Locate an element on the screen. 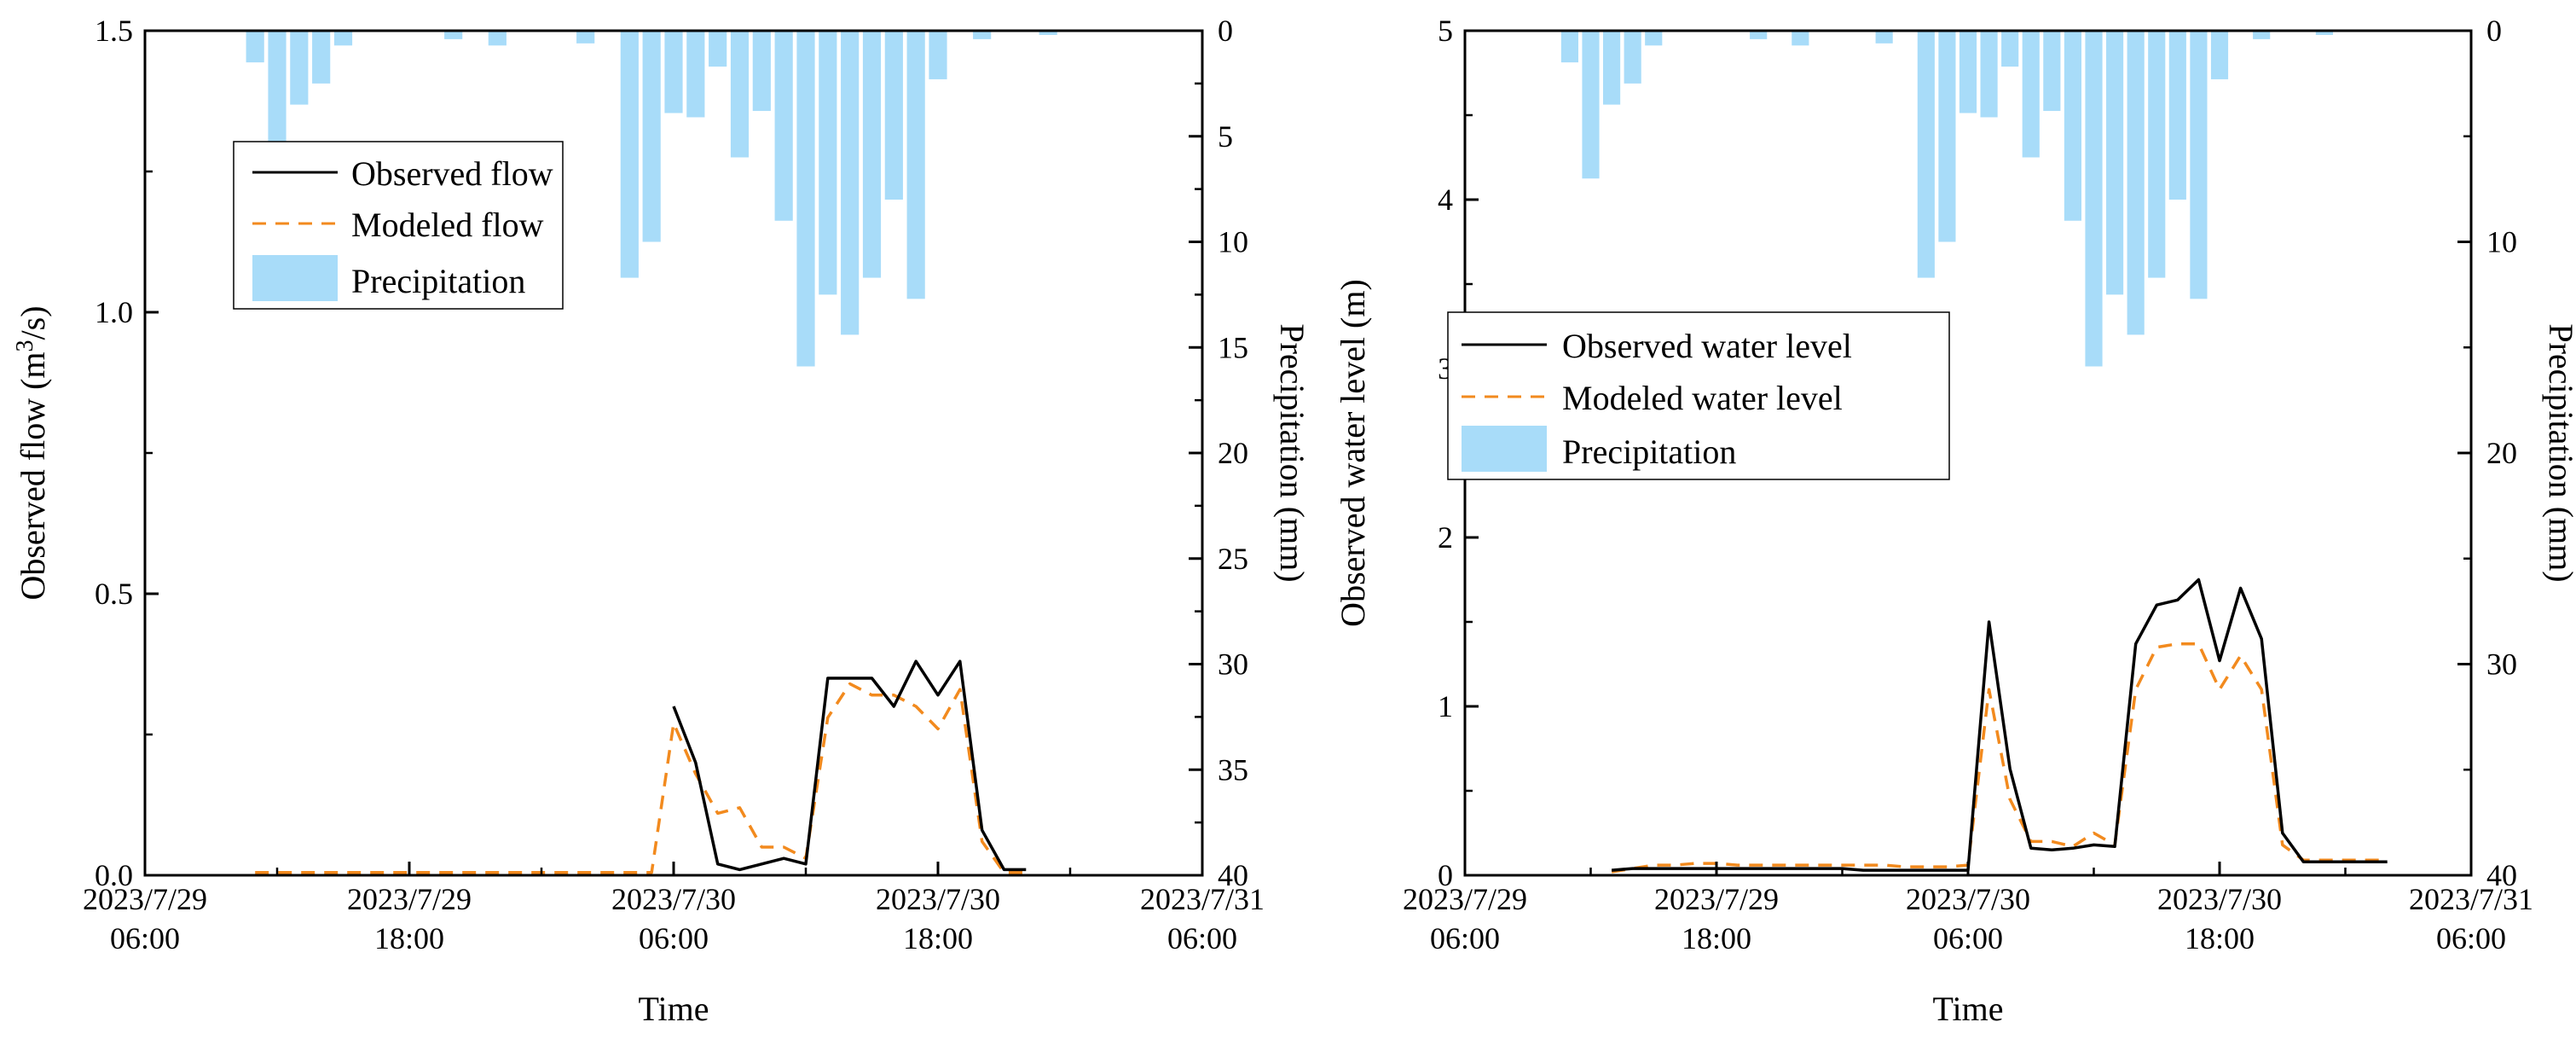 This screenshot has width=2576, height=1051. legend: Observed flow Modeled flow Precipitation is located at coordinates (398, 225).